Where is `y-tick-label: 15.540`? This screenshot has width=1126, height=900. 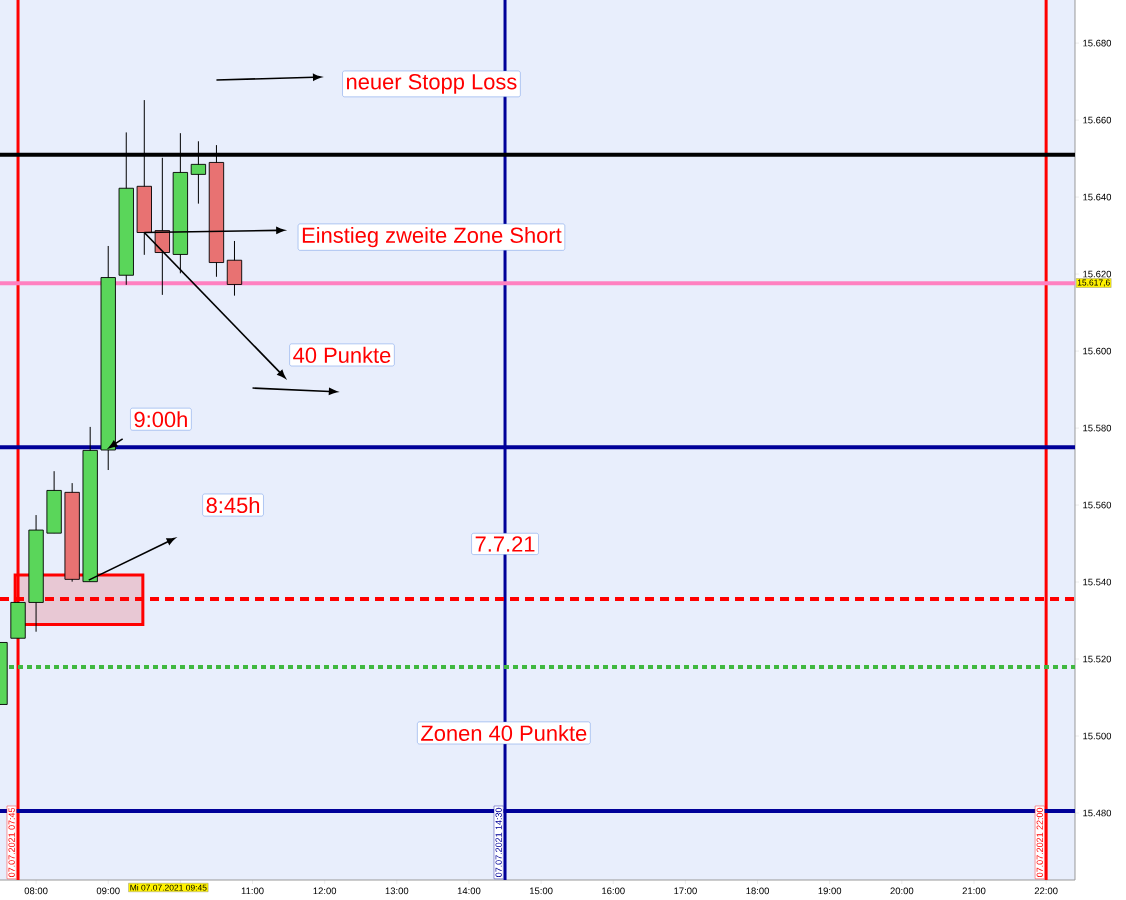
y-tick-label: 15.540 is located at coordinates (1097, 582).